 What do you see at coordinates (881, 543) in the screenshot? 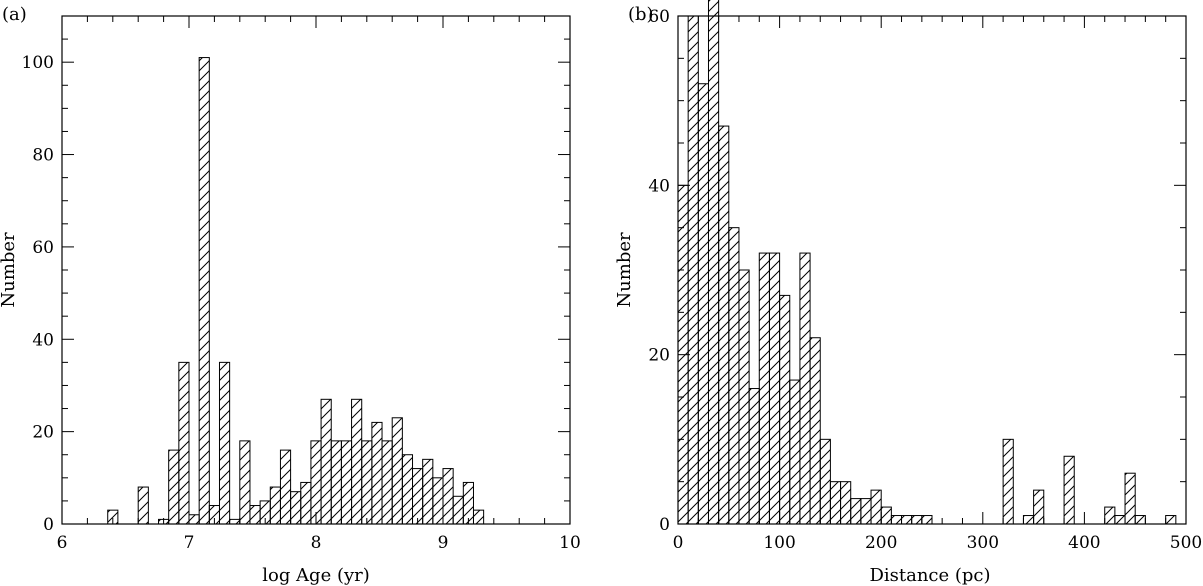
I see `panel-b-x-tick-label: 200` at bounding box center [881, 543].